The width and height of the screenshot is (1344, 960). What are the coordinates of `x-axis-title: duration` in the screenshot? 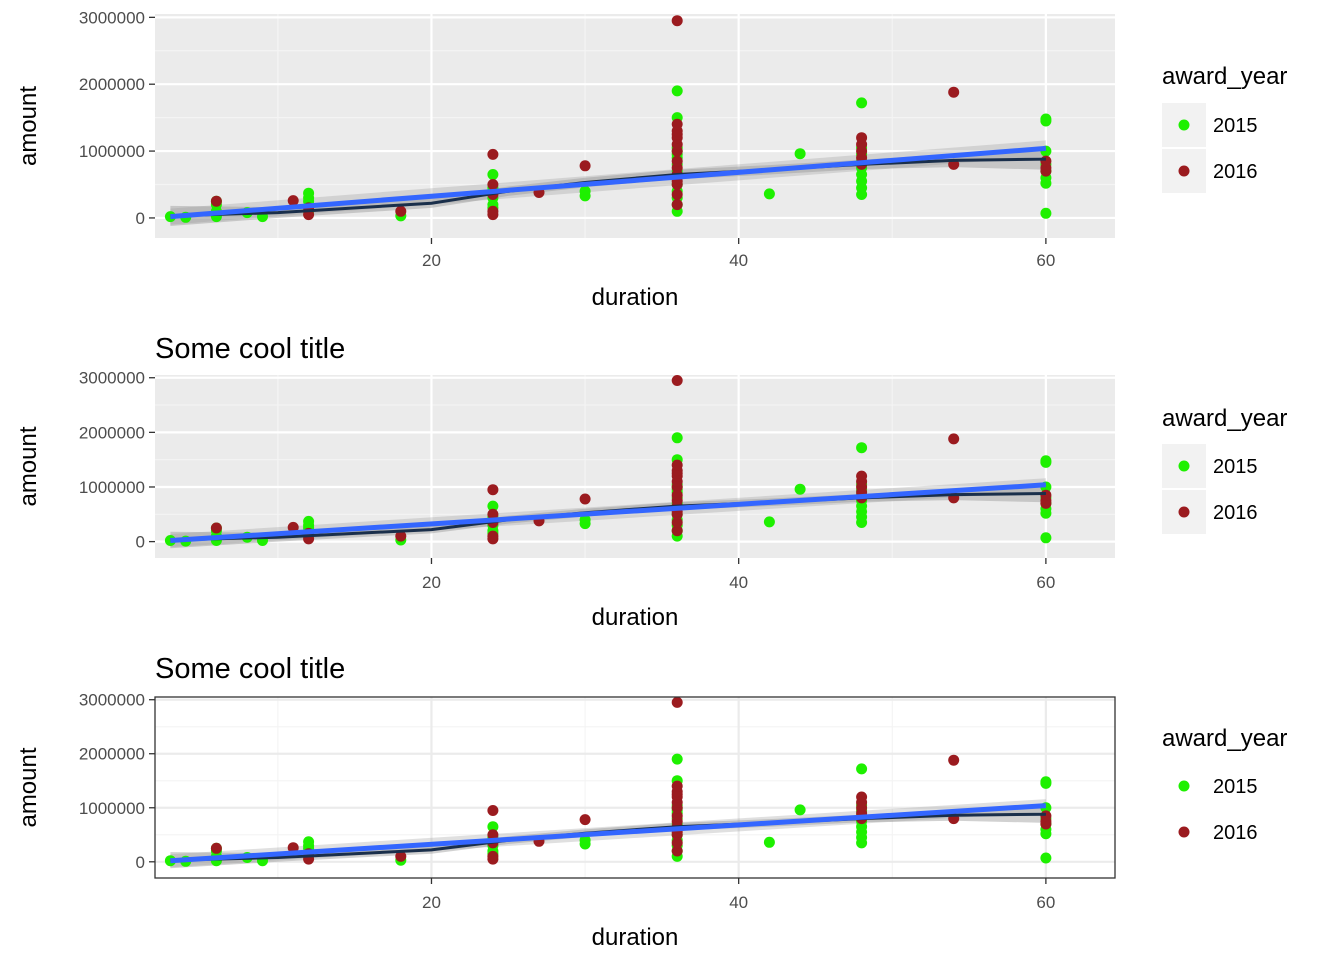 It's located at (635, 617).